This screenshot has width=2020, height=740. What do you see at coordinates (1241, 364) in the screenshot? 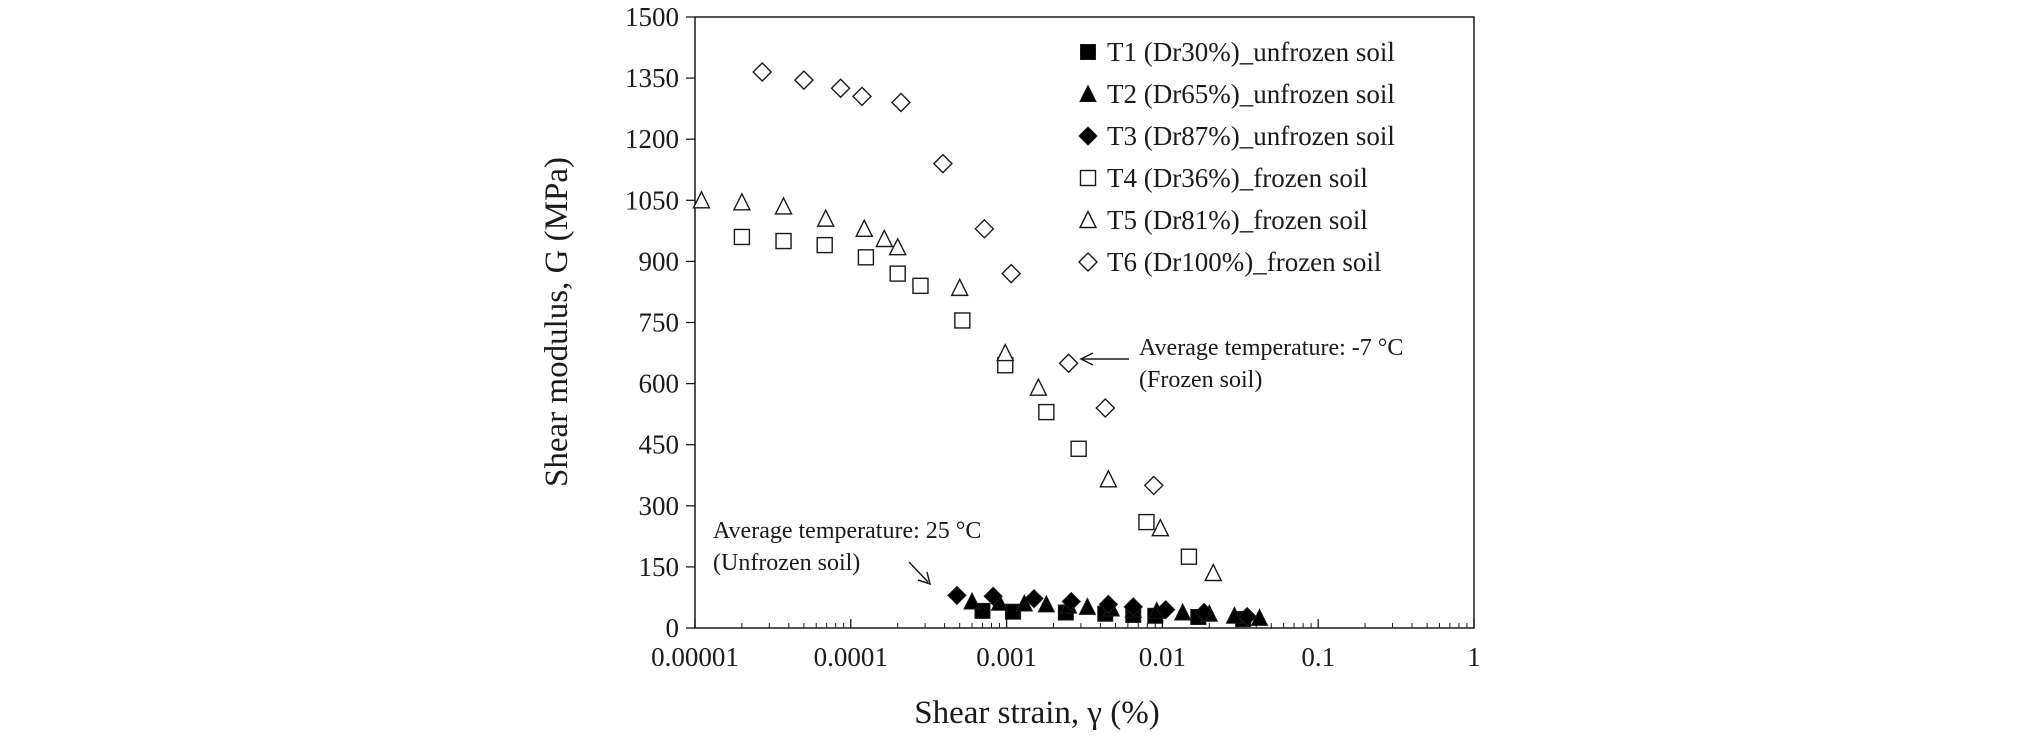
I see `annotation-frozen: Average temperature: -7 °C (Frozen soil)` at bounding box center [1241, 364].